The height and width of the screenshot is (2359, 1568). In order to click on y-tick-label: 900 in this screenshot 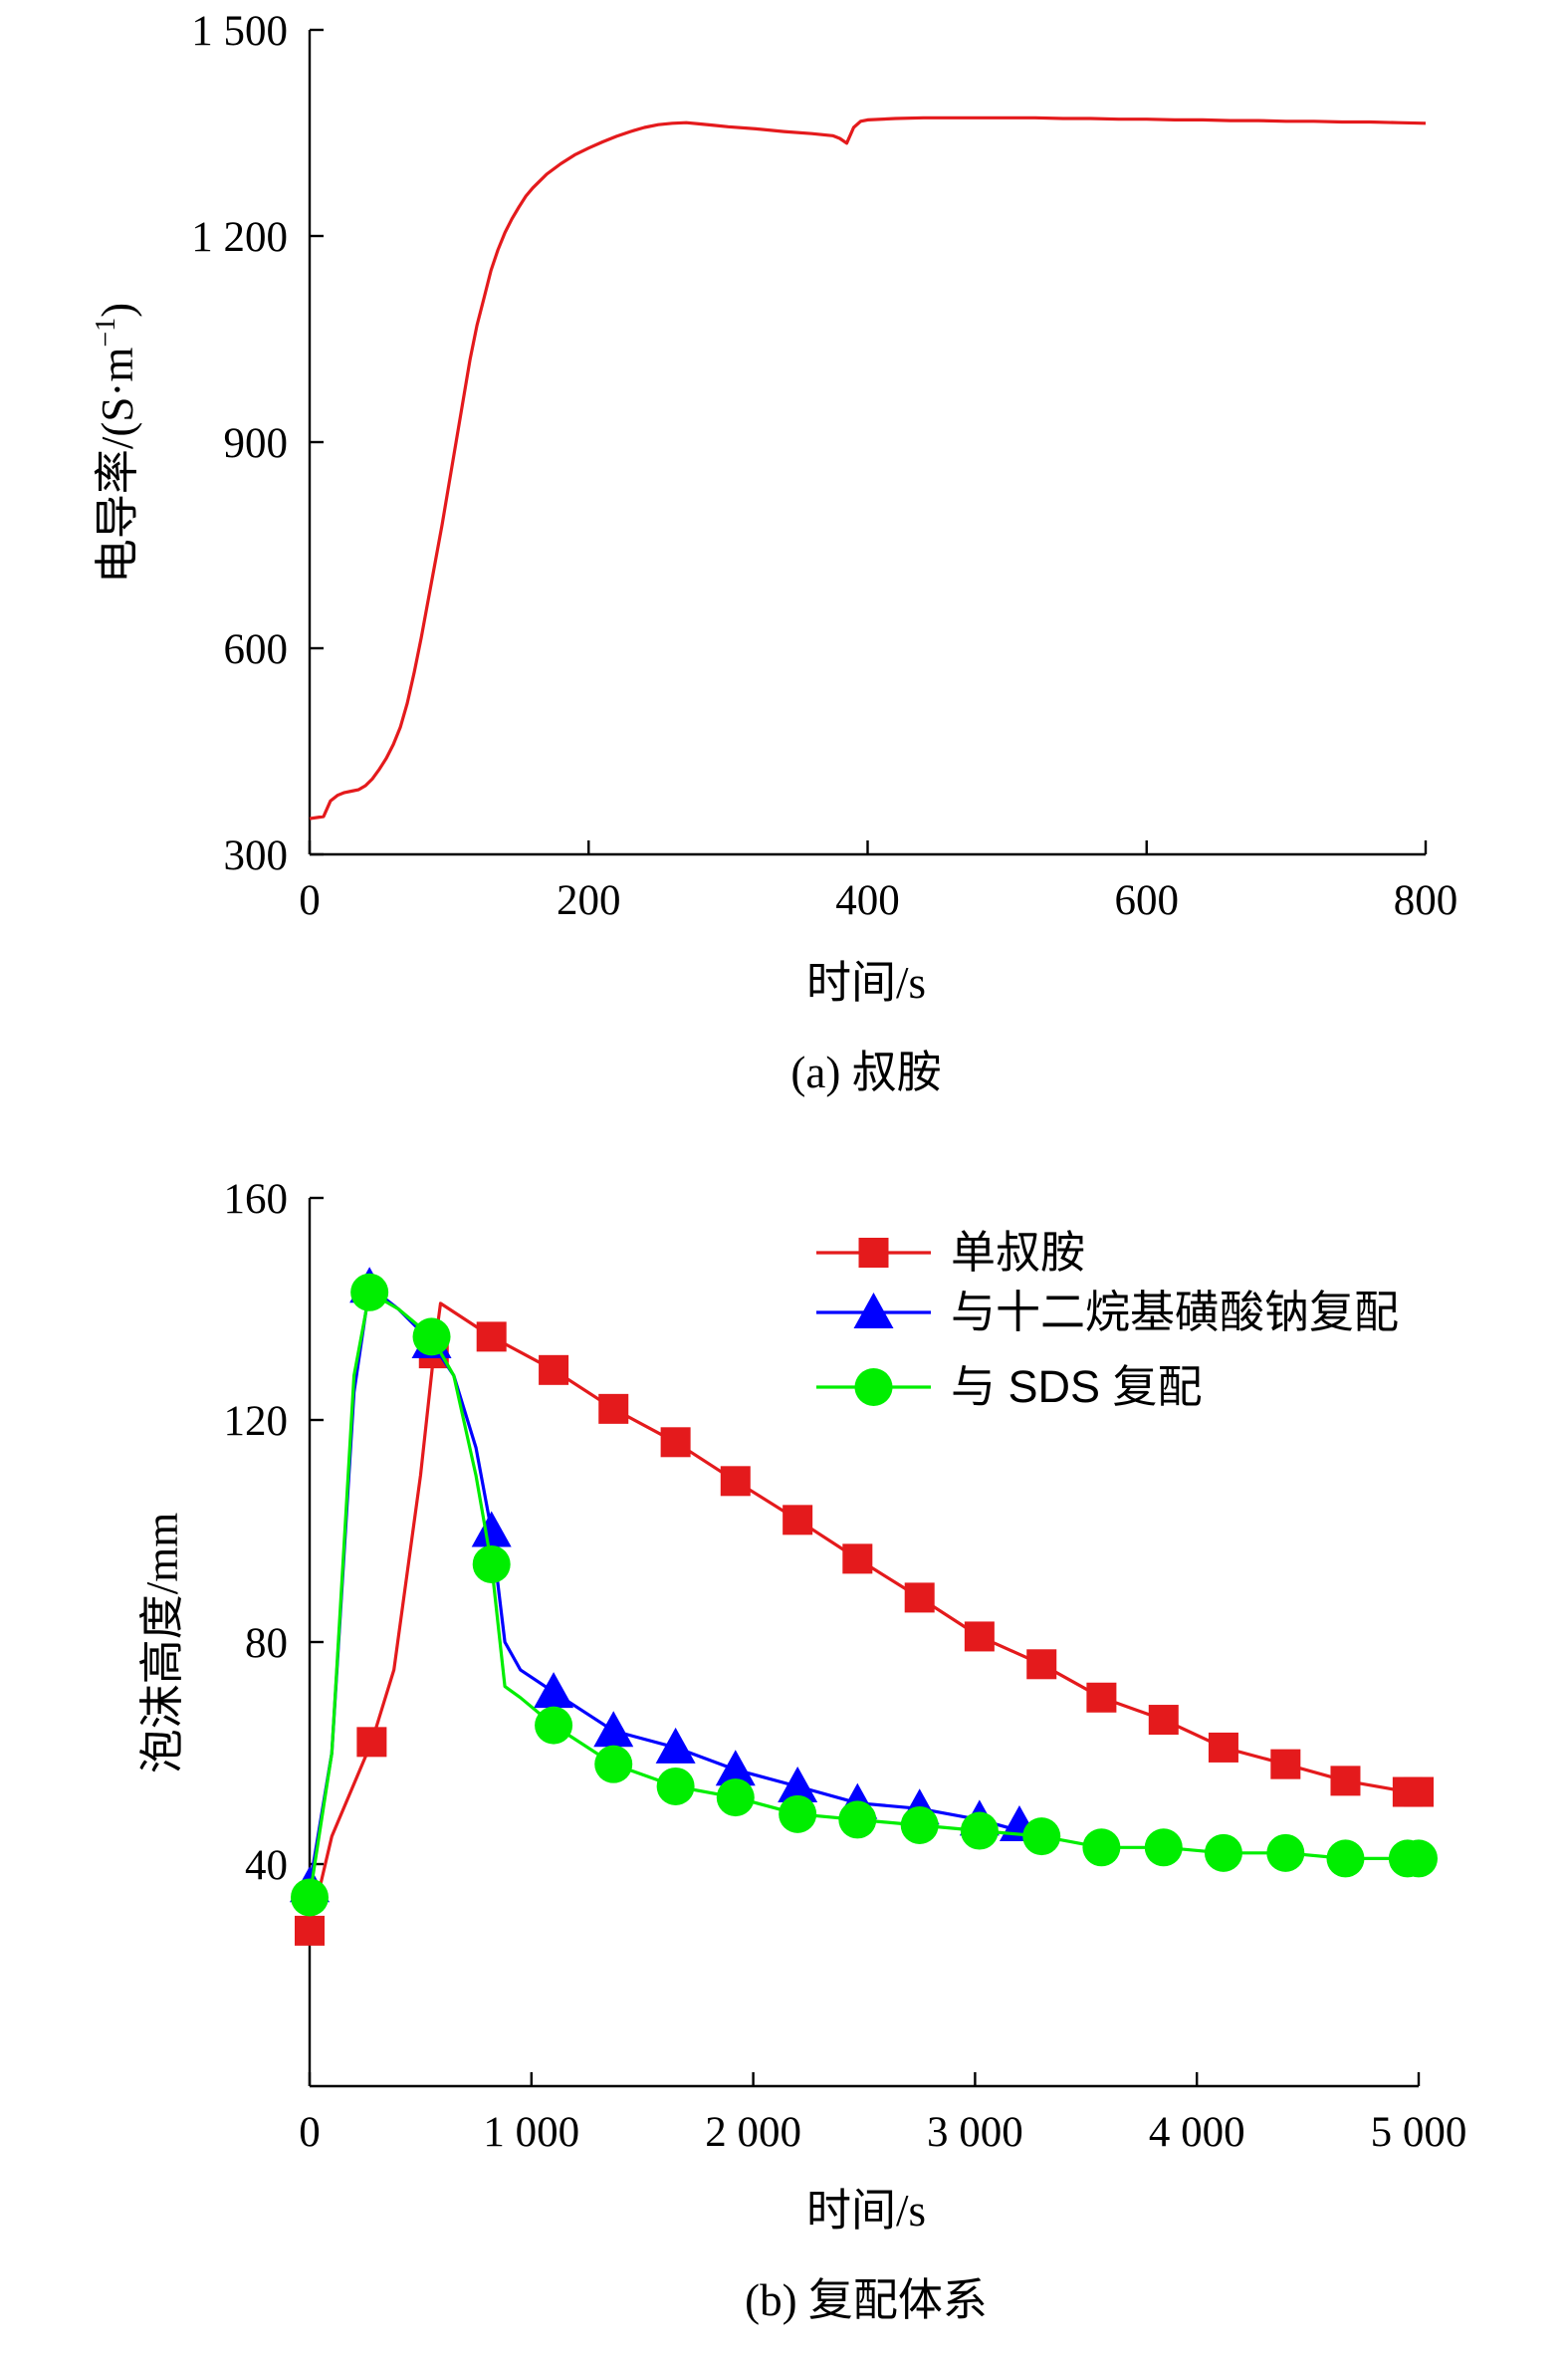, I will do `click(257, 443)`.